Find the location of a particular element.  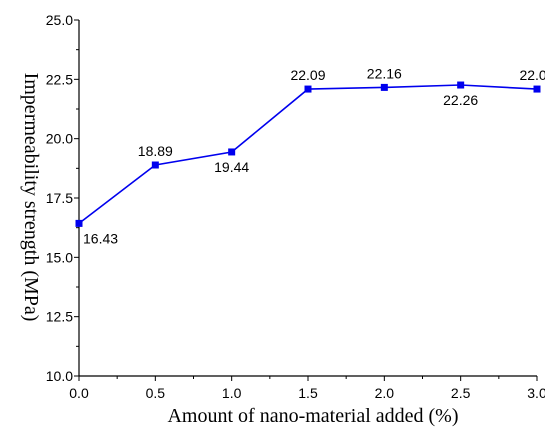

y-axis-title: Impermeability strength (MPa) is located at coordinates (31, 197).